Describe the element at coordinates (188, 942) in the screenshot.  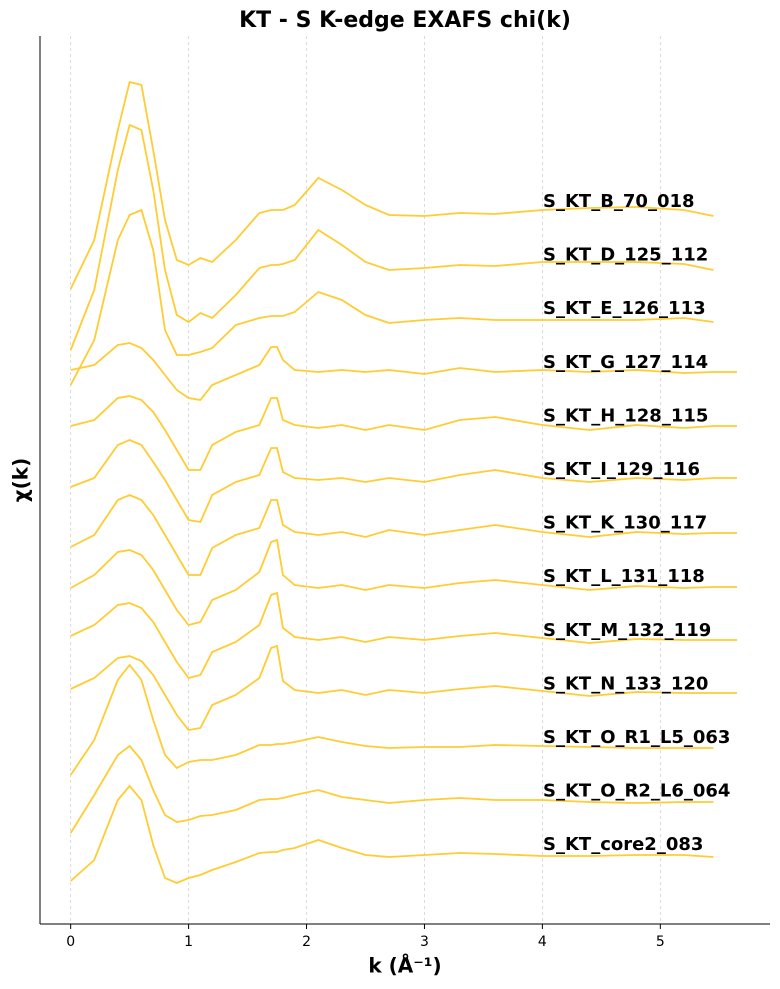
I see `x-tick-label: 1` at that location.